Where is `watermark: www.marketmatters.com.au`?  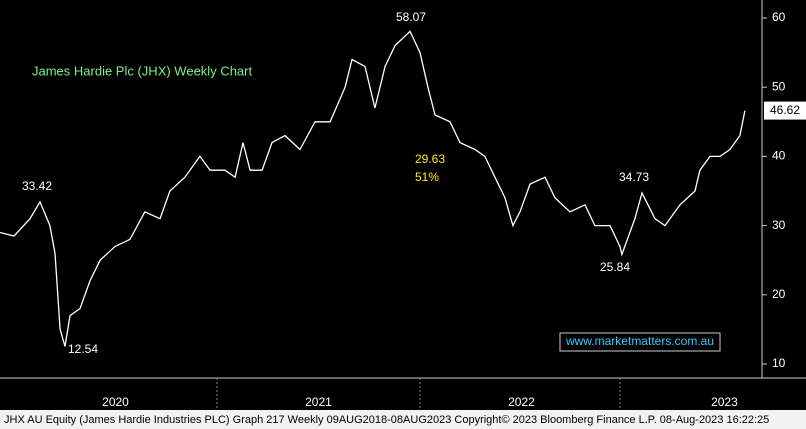
watermark: www.marketmatters.com.au is located at coordinates (639, 341).